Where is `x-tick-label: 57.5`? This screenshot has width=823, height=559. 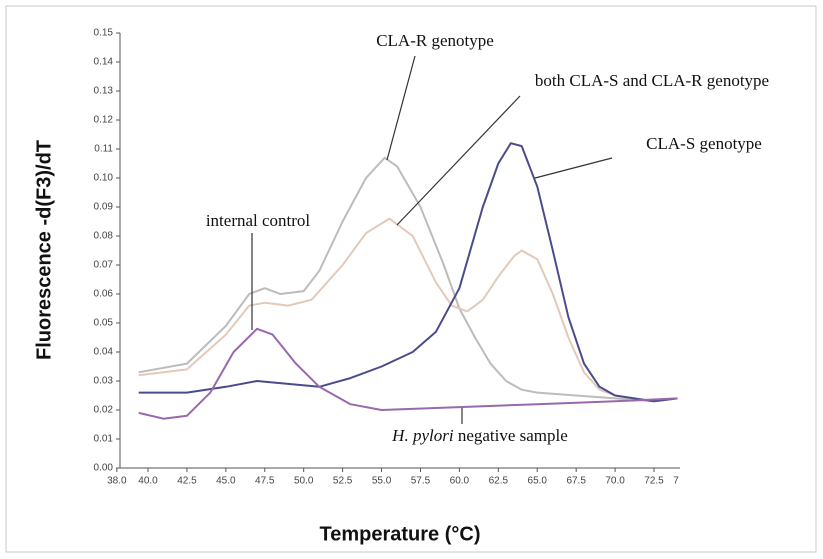 x-tick-label: 57.5 is located at coordinates (421, 481).